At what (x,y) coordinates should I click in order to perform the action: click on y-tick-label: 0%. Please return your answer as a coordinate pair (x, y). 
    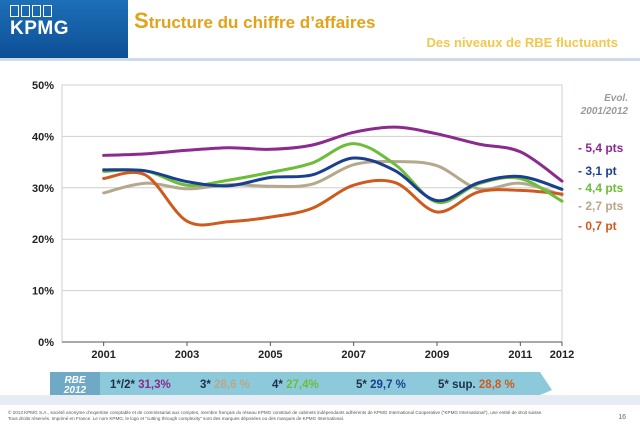
    Looking at the image, I should click on (46, 343).